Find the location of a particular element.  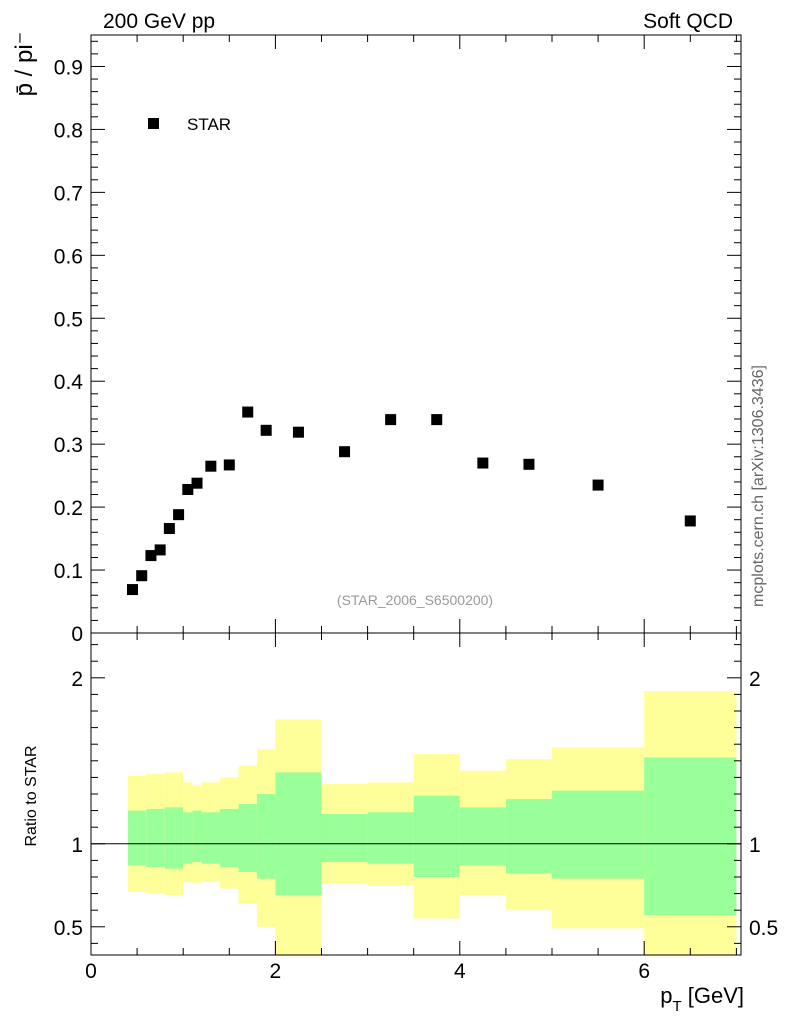

y-tick-label-main: 0 is located at coordinates (77, 634).